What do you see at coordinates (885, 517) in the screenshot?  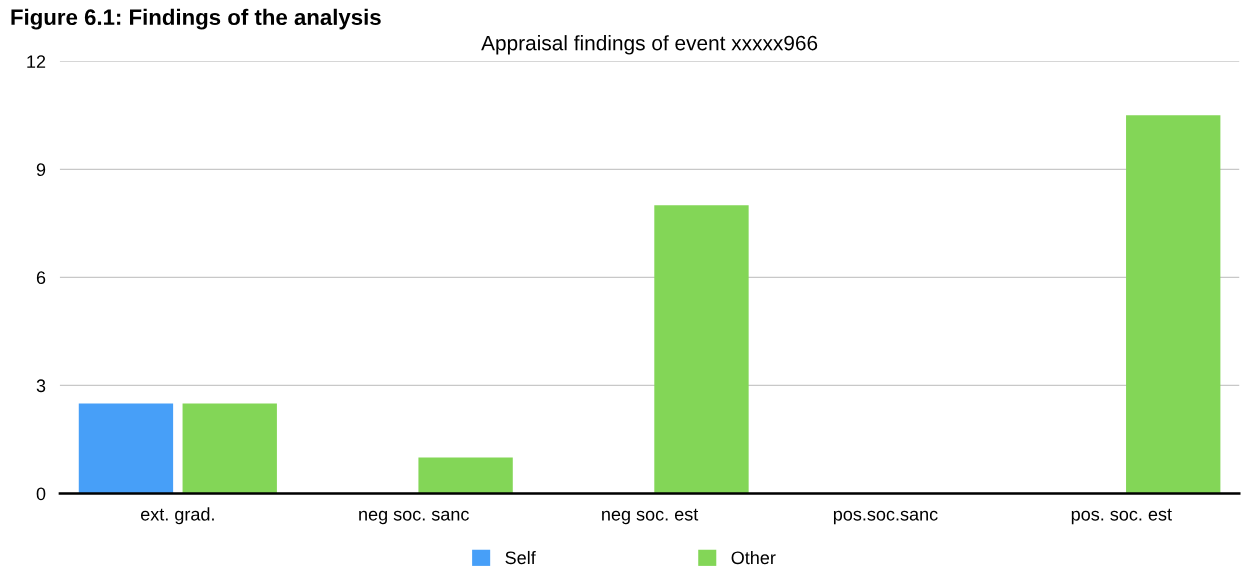 I see `x-tick-label: pos.soc.sanc` at bounding box center [885, 517].